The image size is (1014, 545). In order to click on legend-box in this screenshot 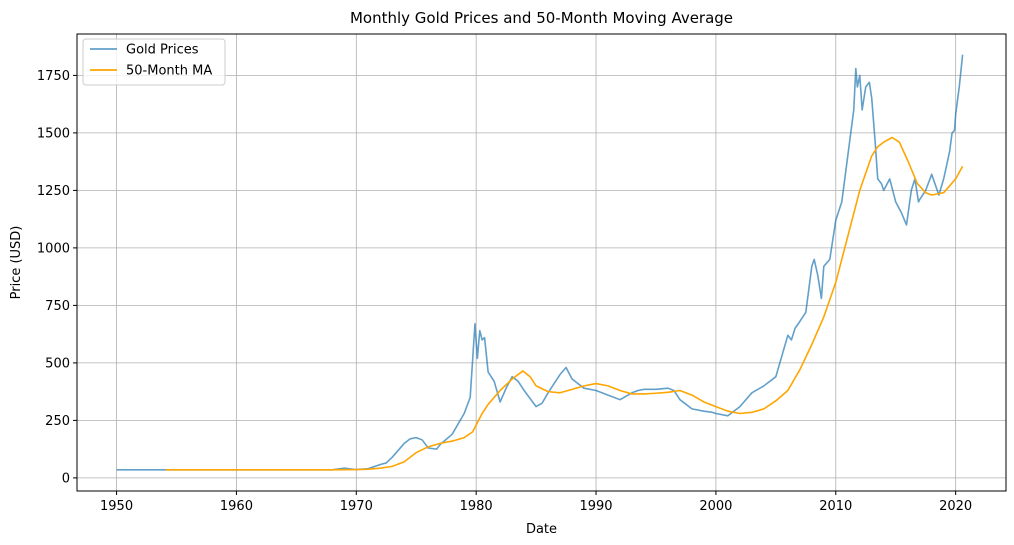, I will do `click(154, 62)`.